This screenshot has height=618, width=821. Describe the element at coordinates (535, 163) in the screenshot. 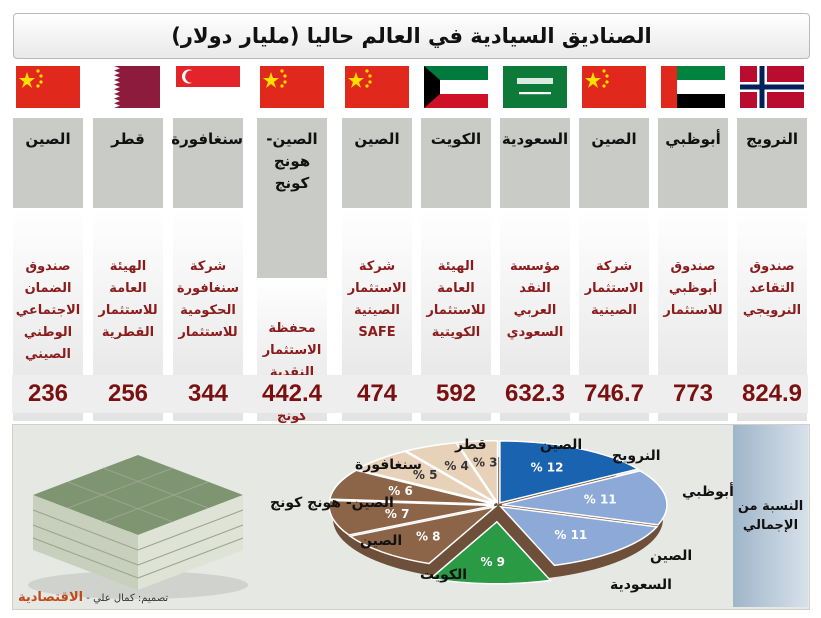

I see `country-name: السعودية` at that location.